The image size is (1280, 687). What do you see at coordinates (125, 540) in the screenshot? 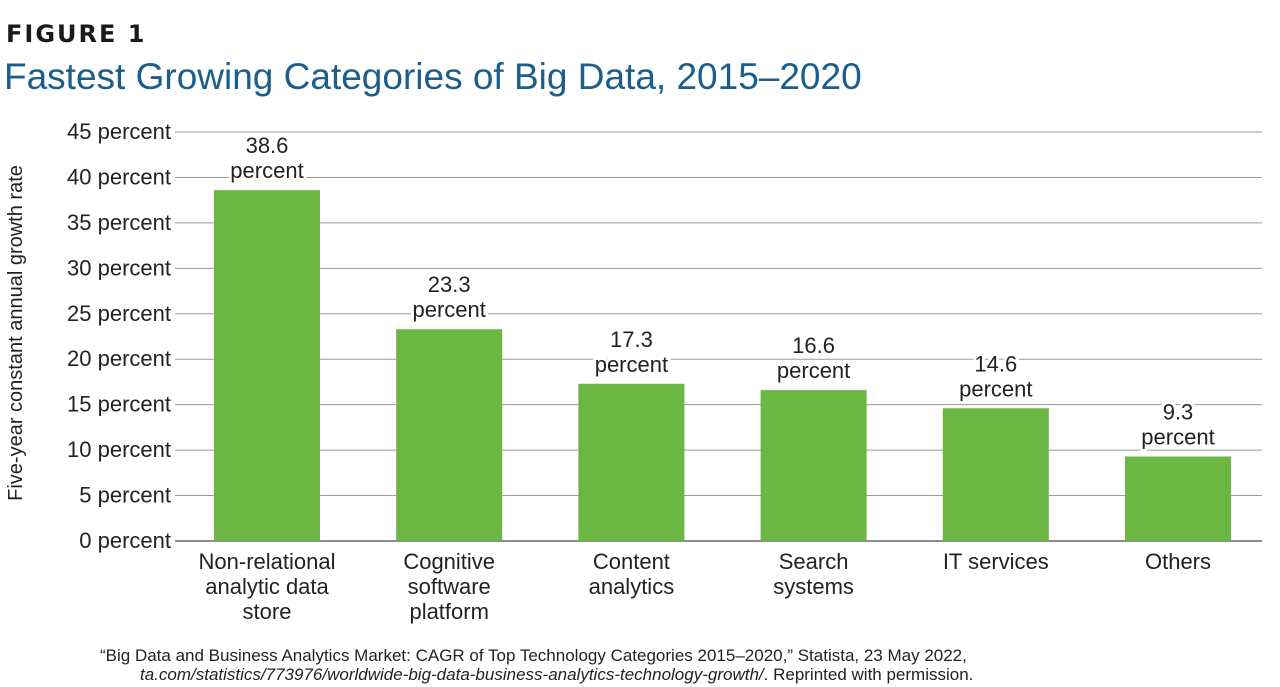
I see `y-tick-label: 0 percent` at bounding box center [125, 540].